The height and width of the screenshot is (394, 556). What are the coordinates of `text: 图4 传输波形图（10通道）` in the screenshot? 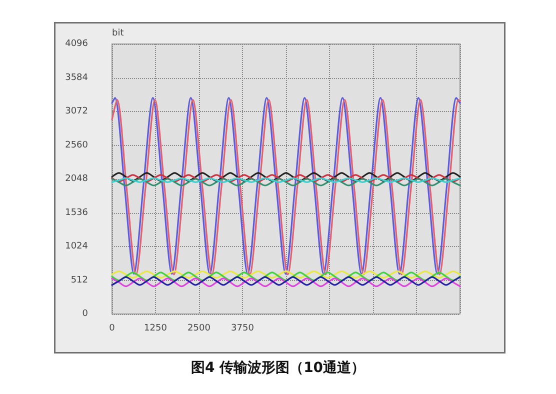 It's located at (278, 367).